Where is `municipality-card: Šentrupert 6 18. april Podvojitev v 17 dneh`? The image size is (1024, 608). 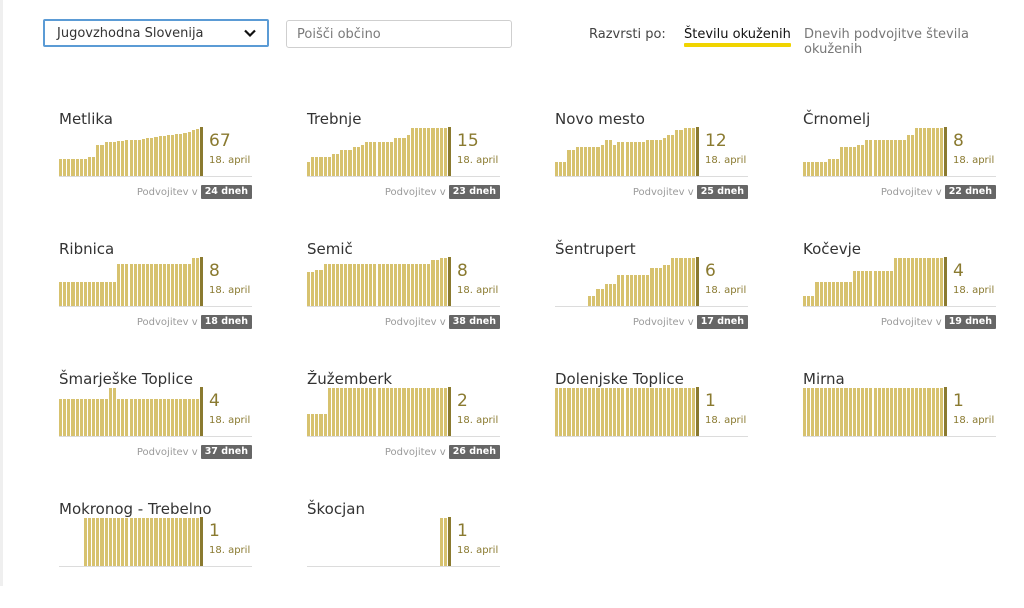
municipality-card: Šentrupert 6 18. april Podvojitev v 17 dneh is located at coordinates (651, 294).